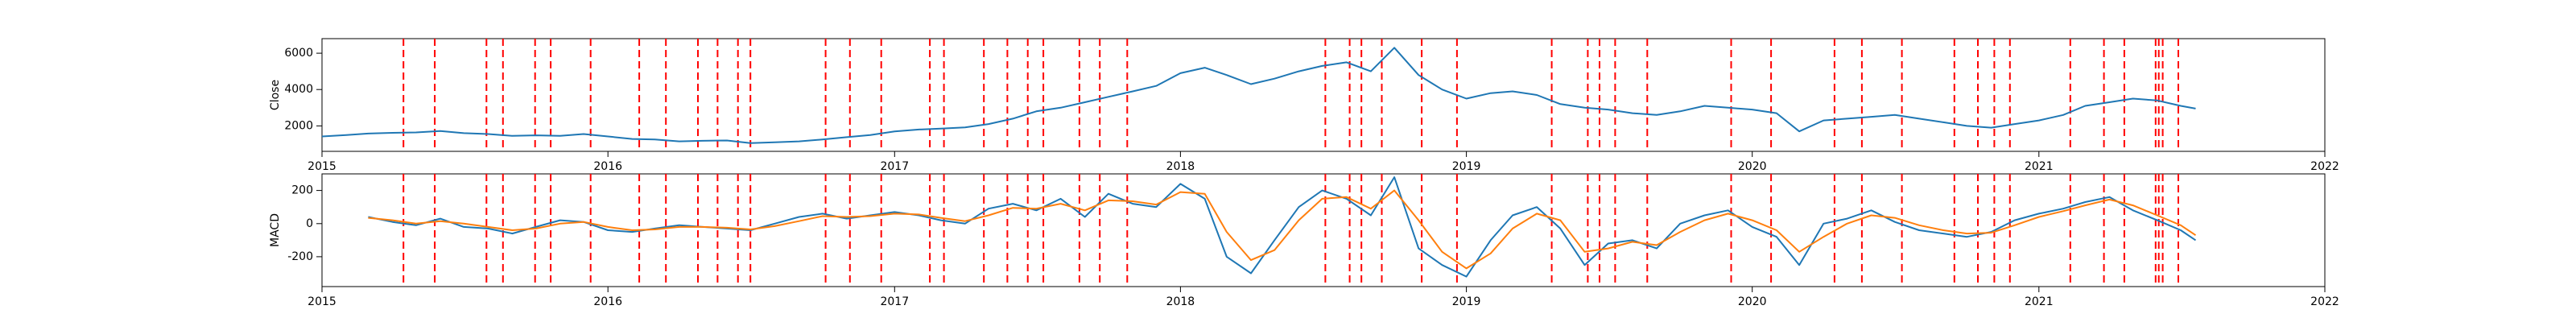 Image resolution: width=2576 pixels, height=322 pixels. Describe the element at coordinates (1323, 297) in the screenshot. I see `macd-x-ticks: 2015 2016 2017 2018 2019 2020 2021 2022` at that location.